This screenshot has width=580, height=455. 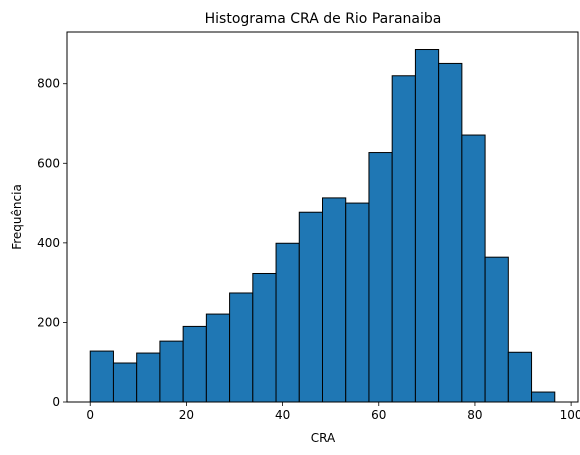 I want to click on x-tick-label: 20, so click(x=186, y=415).